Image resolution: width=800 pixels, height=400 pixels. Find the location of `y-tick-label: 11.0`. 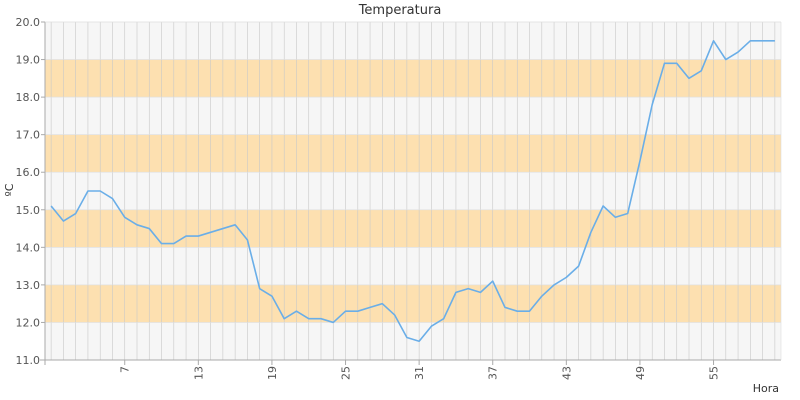

y-tick-label: 11.0 is located at coordinates (28, 360).